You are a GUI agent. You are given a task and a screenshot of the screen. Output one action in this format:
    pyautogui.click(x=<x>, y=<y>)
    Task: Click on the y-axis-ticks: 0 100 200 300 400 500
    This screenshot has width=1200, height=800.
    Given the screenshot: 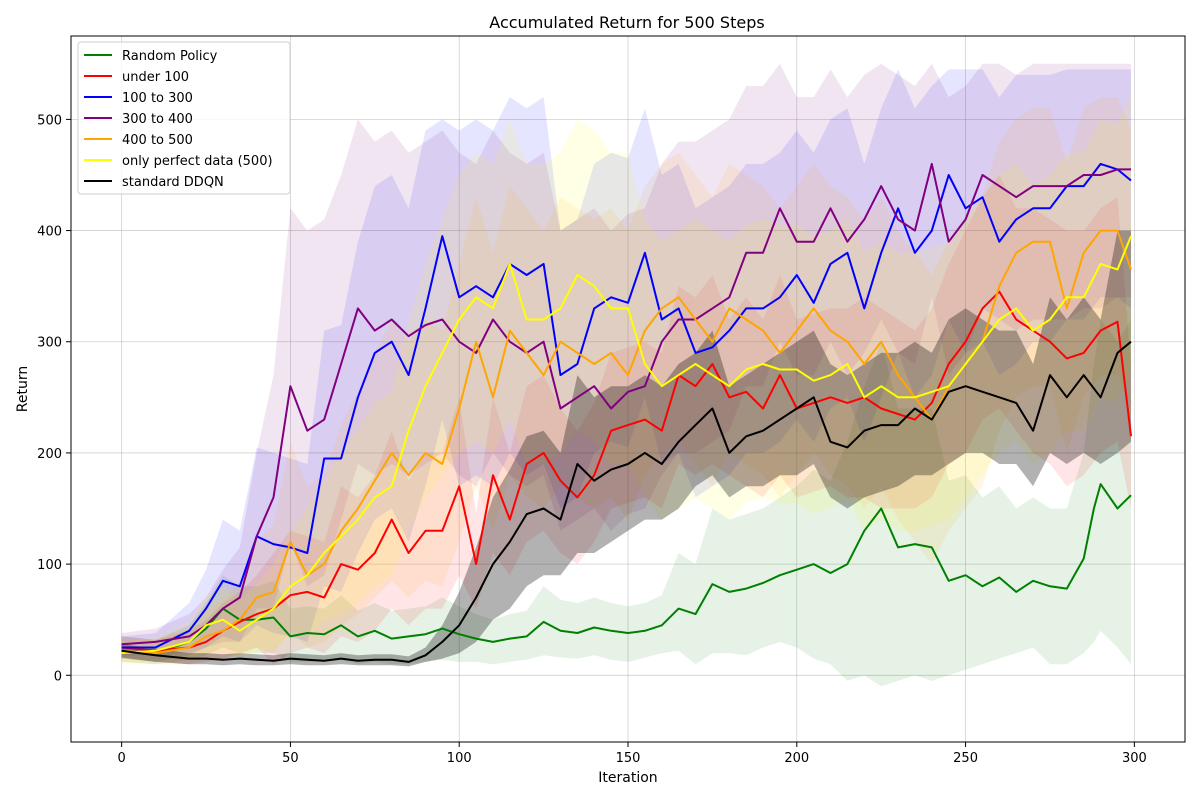 What is the action you would take?
    pyautogui.click(x=54, y=398)
    